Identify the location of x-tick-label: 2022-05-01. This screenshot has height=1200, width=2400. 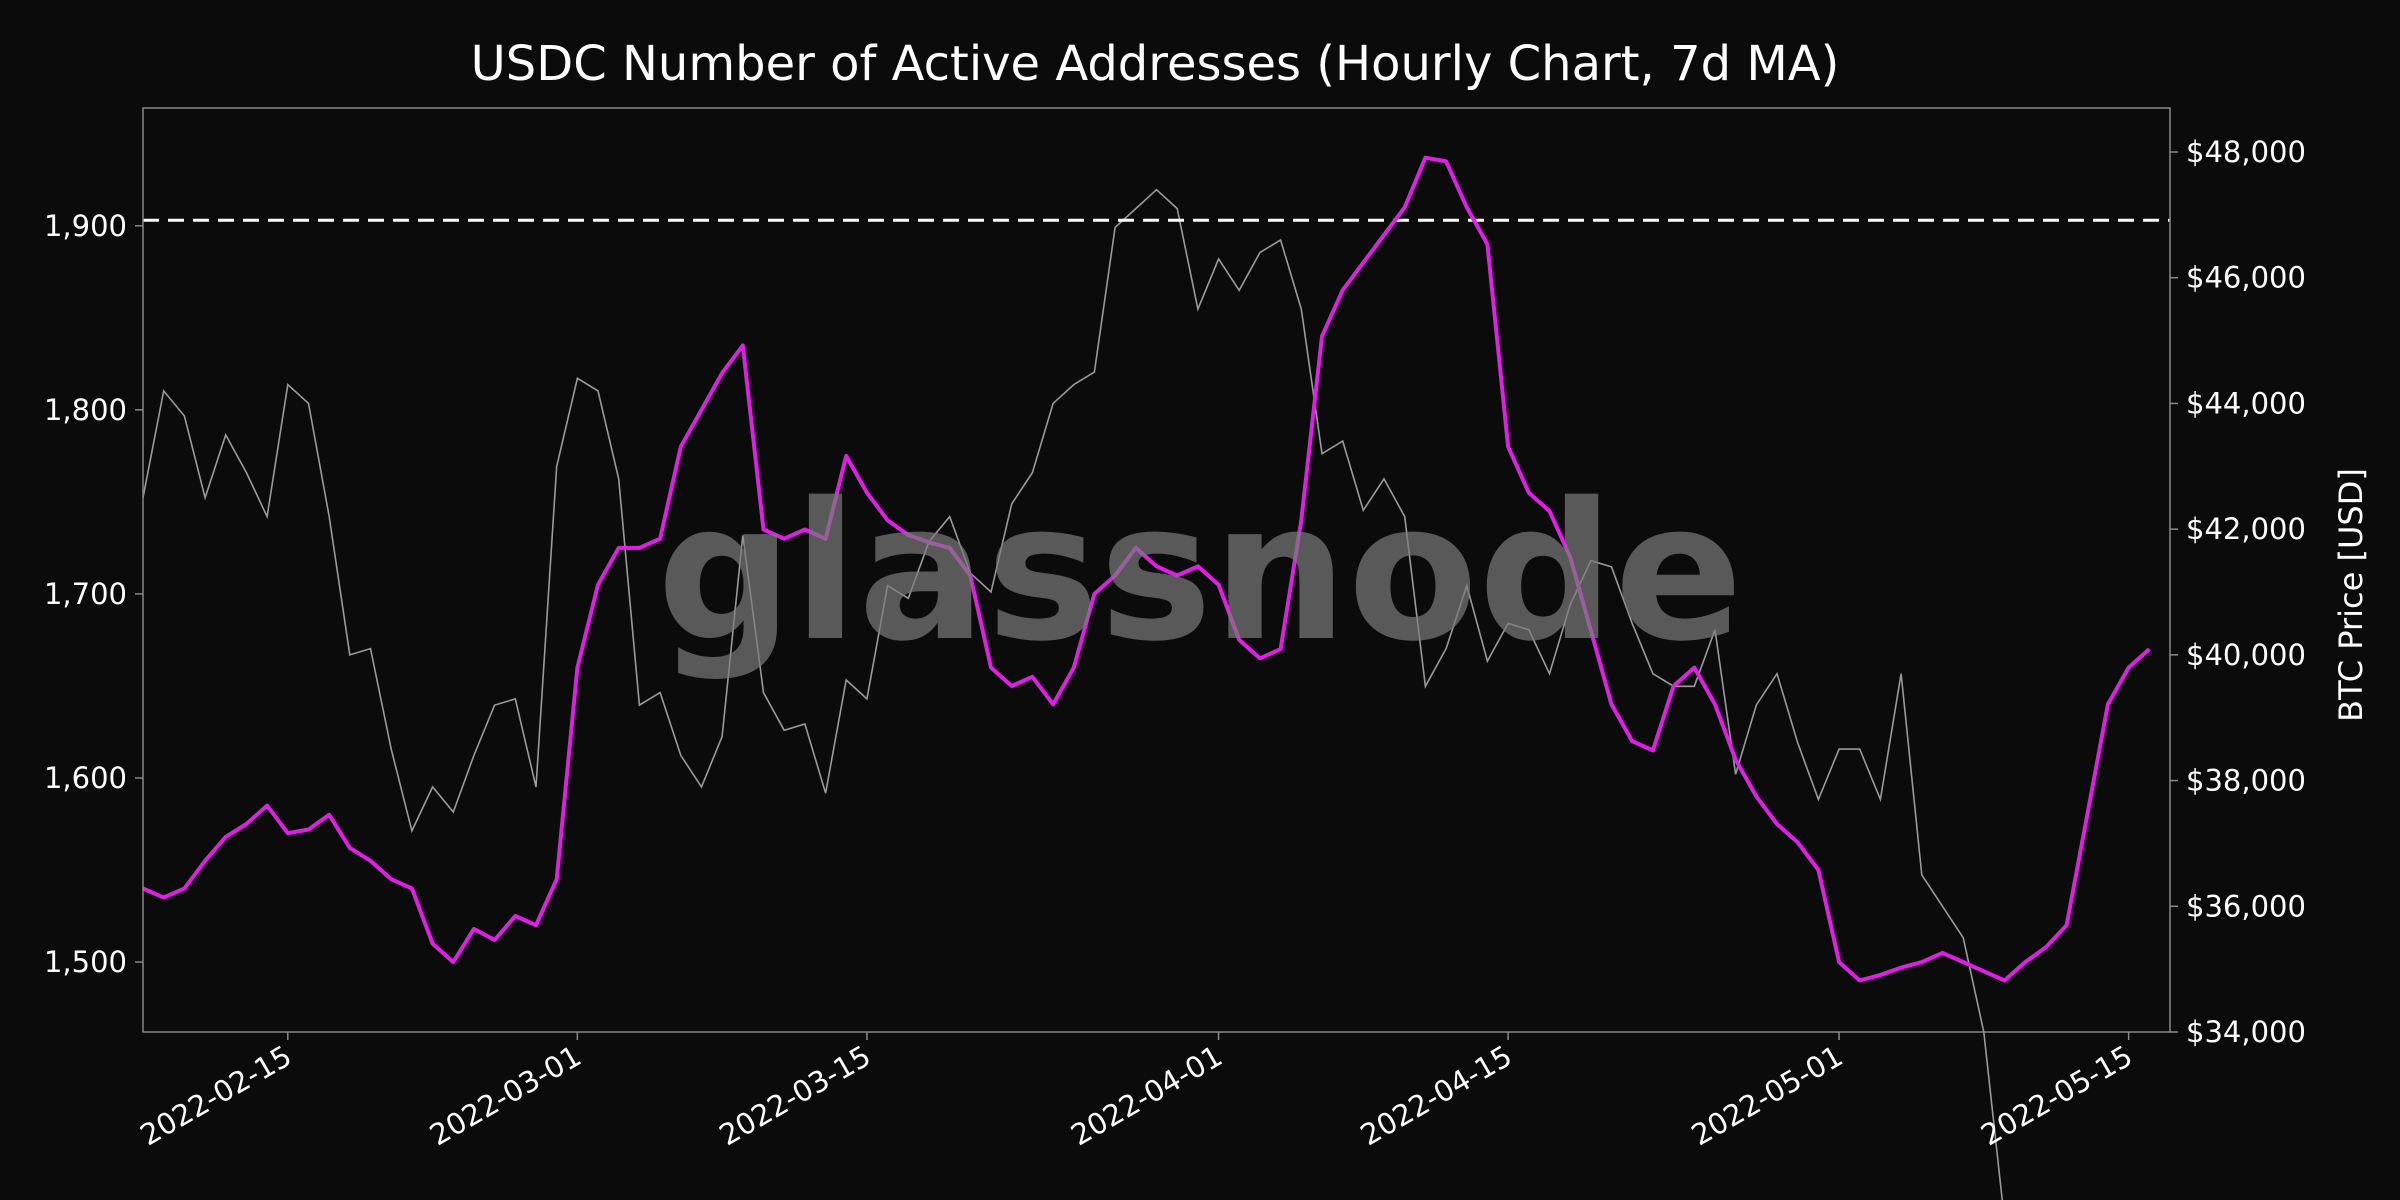
(1767, 1096).